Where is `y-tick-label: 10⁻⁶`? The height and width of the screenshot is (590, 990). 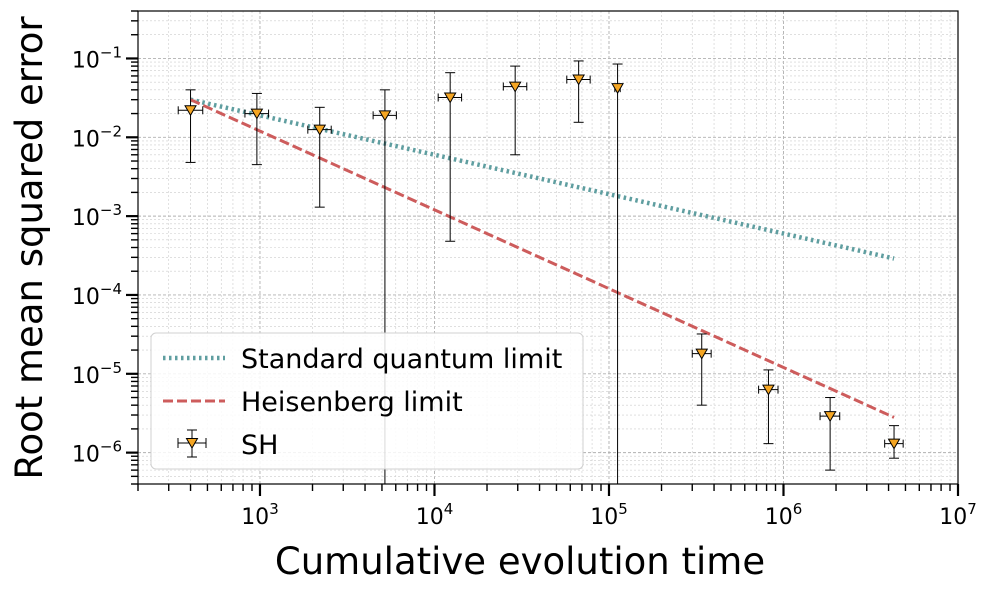
y-tick-label: 10⁻⁶ is located at coordinates (97, 453).